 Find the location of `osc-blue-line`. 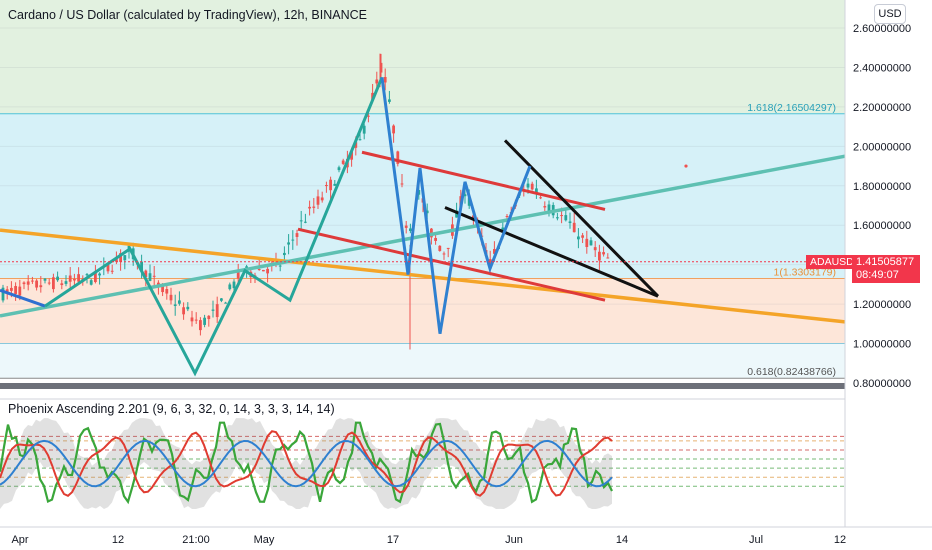

osc-blue-line is located at coordinates (306, 463).